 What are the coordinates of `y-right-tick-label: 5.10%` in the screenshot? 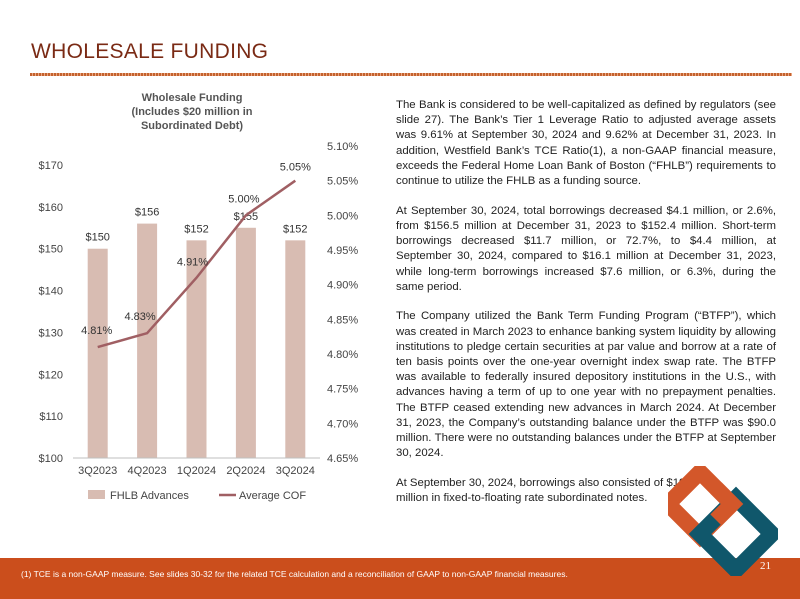 It's located at (342, 147).